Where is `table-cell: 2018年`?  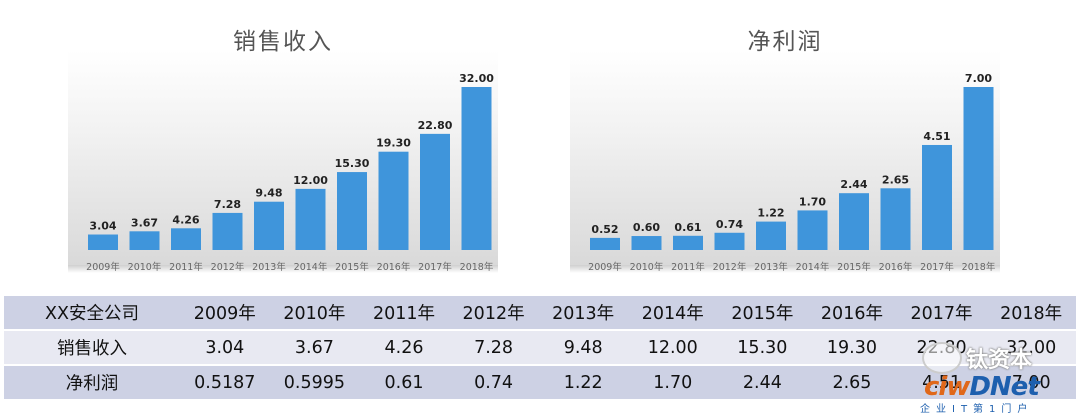
table-cell: 2018年 is located at coordinates (1031, 313).